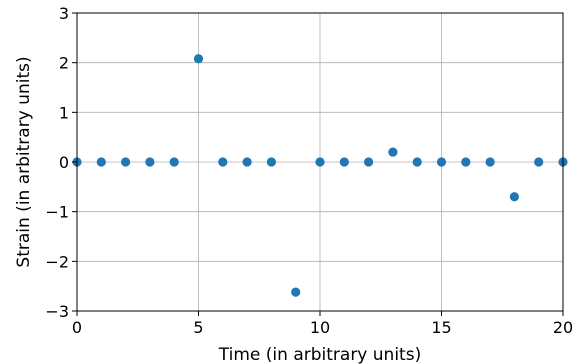 Image resolution: width=586 pixels, height=364 pixels. I want to click on x-axis-label: Time (in arbitrary units), so click(319, 354).